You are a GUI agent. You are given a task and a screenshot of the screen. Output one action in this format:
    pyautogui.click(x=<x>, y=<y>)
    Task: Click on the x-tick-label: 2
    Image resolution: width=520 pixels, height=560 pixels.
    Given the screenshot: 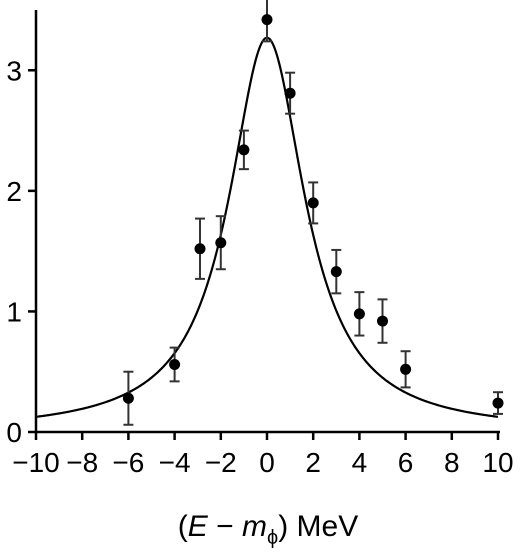 What is the action you would take?
    pyautogui.click(x=313, y=462)
    